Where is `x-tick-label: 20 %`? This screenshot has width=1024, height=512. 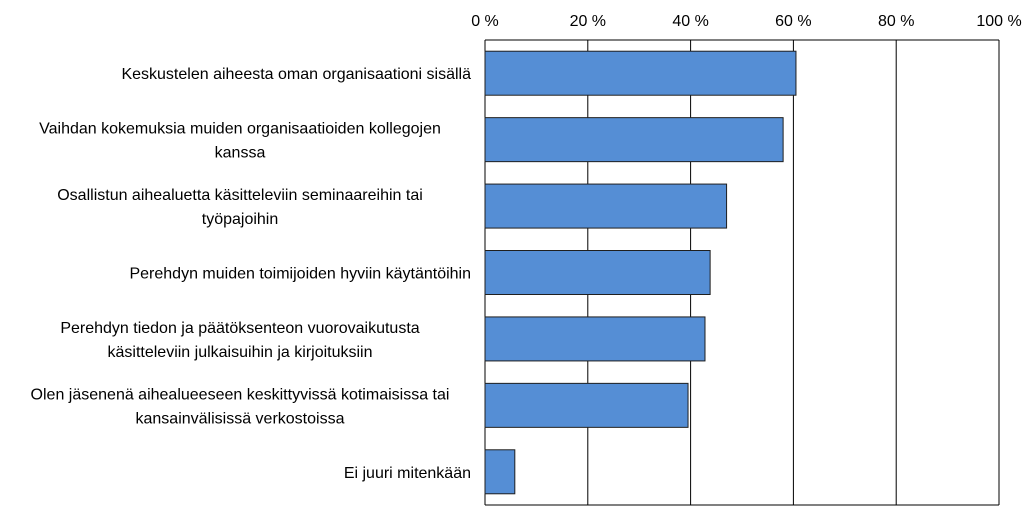
x-tick-label: 20 % is located at coordinates (588, 21).